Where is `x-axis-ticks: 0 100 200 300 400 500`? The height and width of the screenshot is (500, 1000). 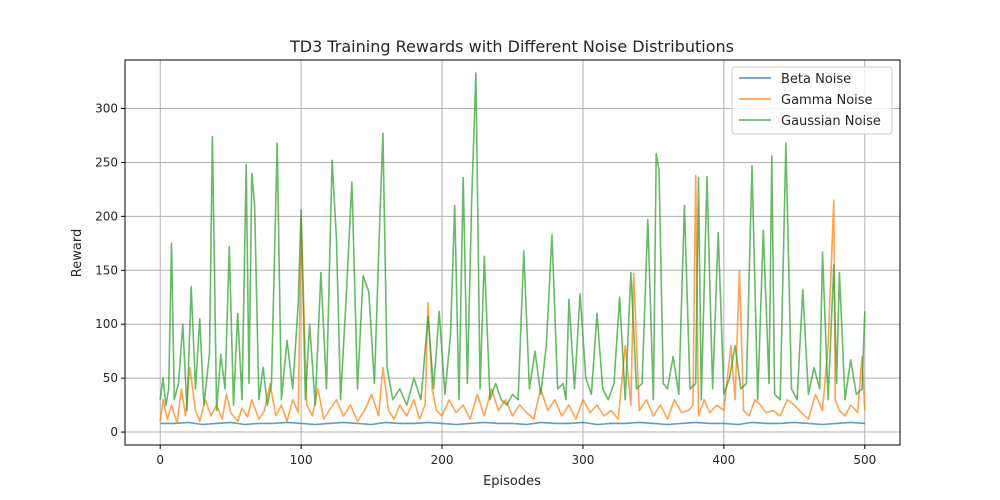 x-axis-ticks: 0 100 200 300 400 500 is located at coordinates (516, 456).